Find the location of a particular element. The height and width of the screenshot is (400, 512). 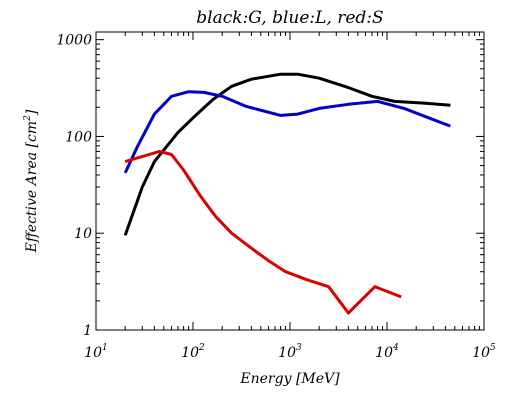

x-axis-label: Energy [MeV] is located at coordinates (289, 379).